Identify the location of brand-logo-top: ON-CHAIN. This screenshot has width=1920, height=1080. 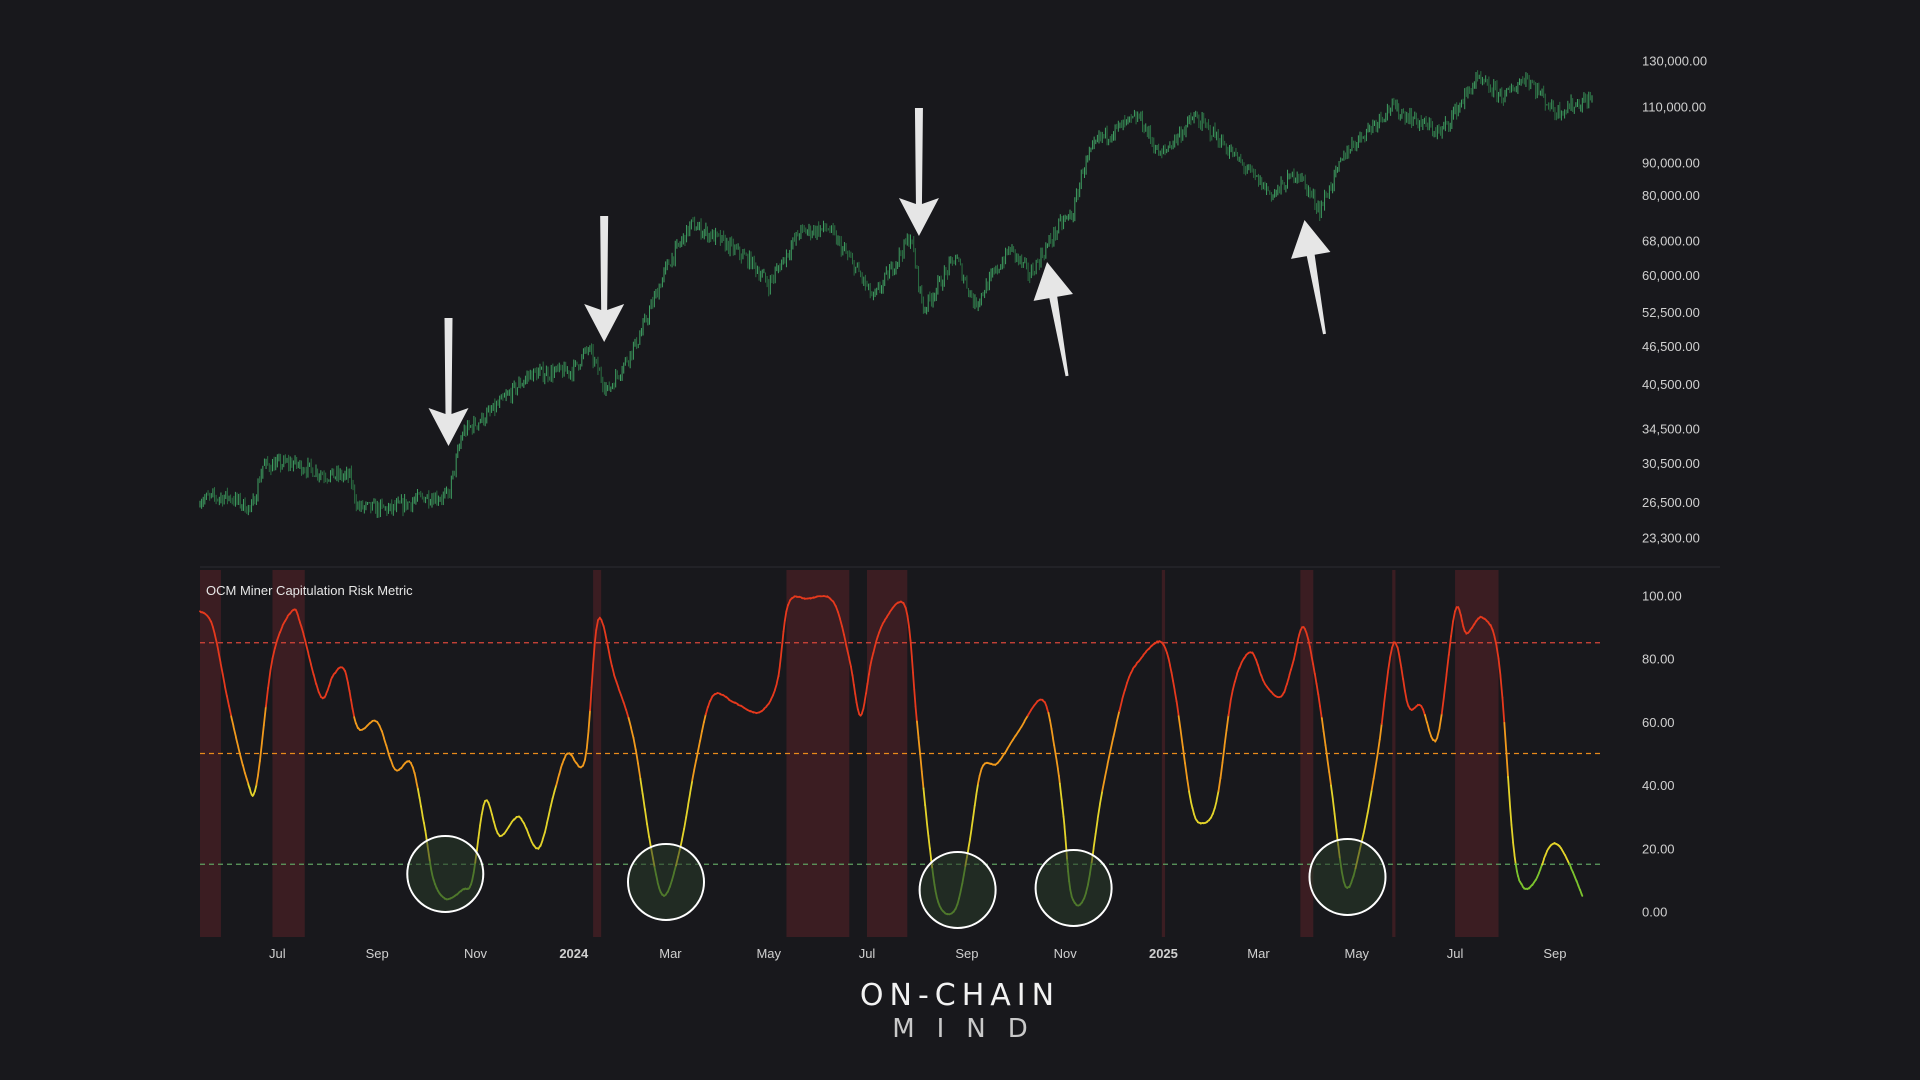
(960, 995).